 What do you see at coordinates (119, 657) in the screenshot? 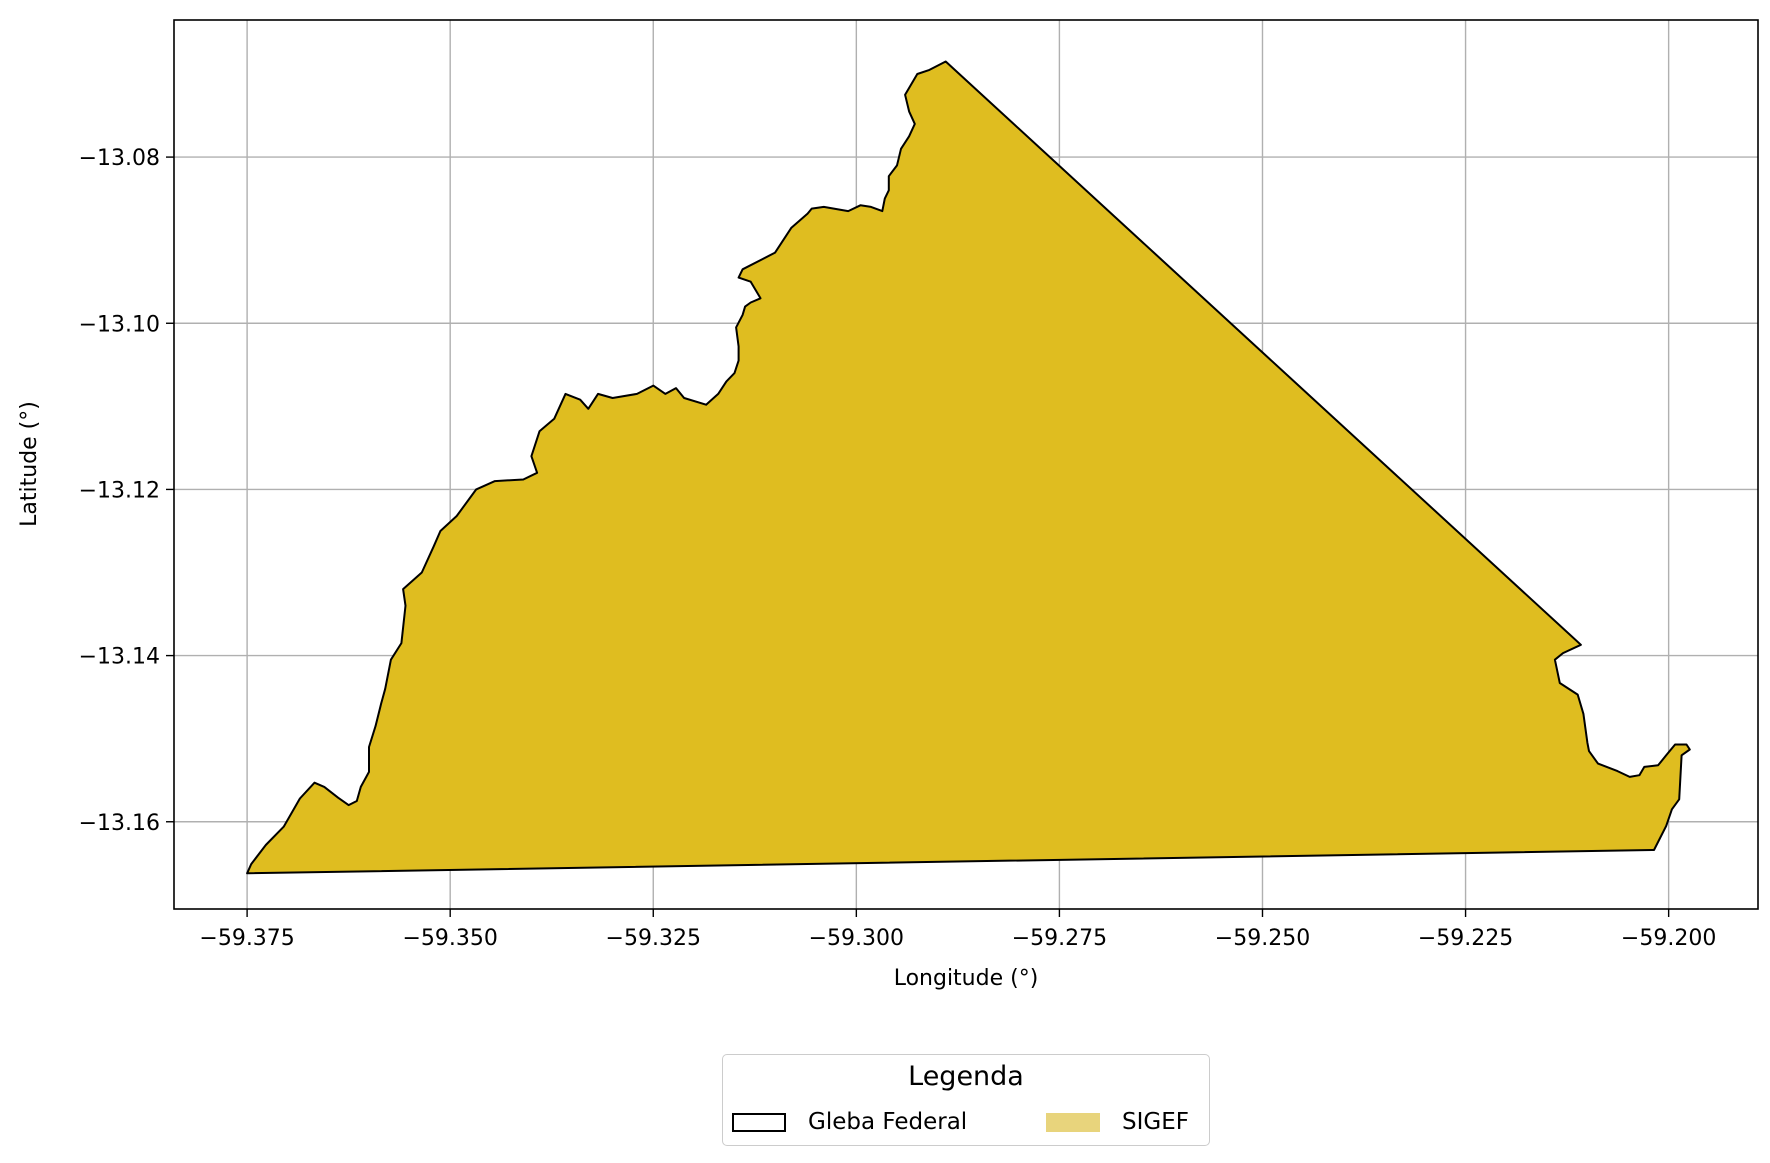
I see `y-tick-label: −13.14` at bounding box center [119, 657].